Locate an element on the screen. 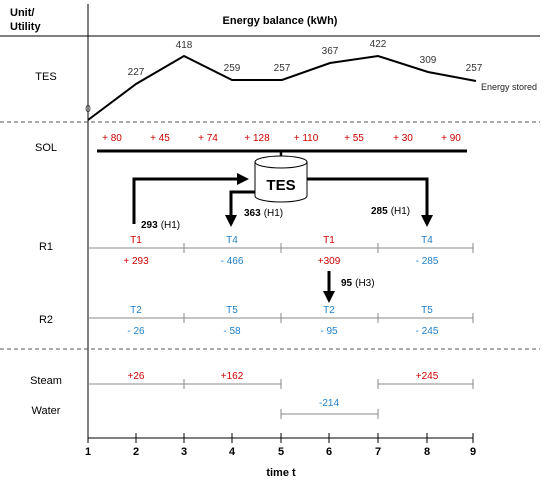 The width and height of the screenshot is (550, 483). r1-task-value: + 293 is located at coordinates (136, 261).